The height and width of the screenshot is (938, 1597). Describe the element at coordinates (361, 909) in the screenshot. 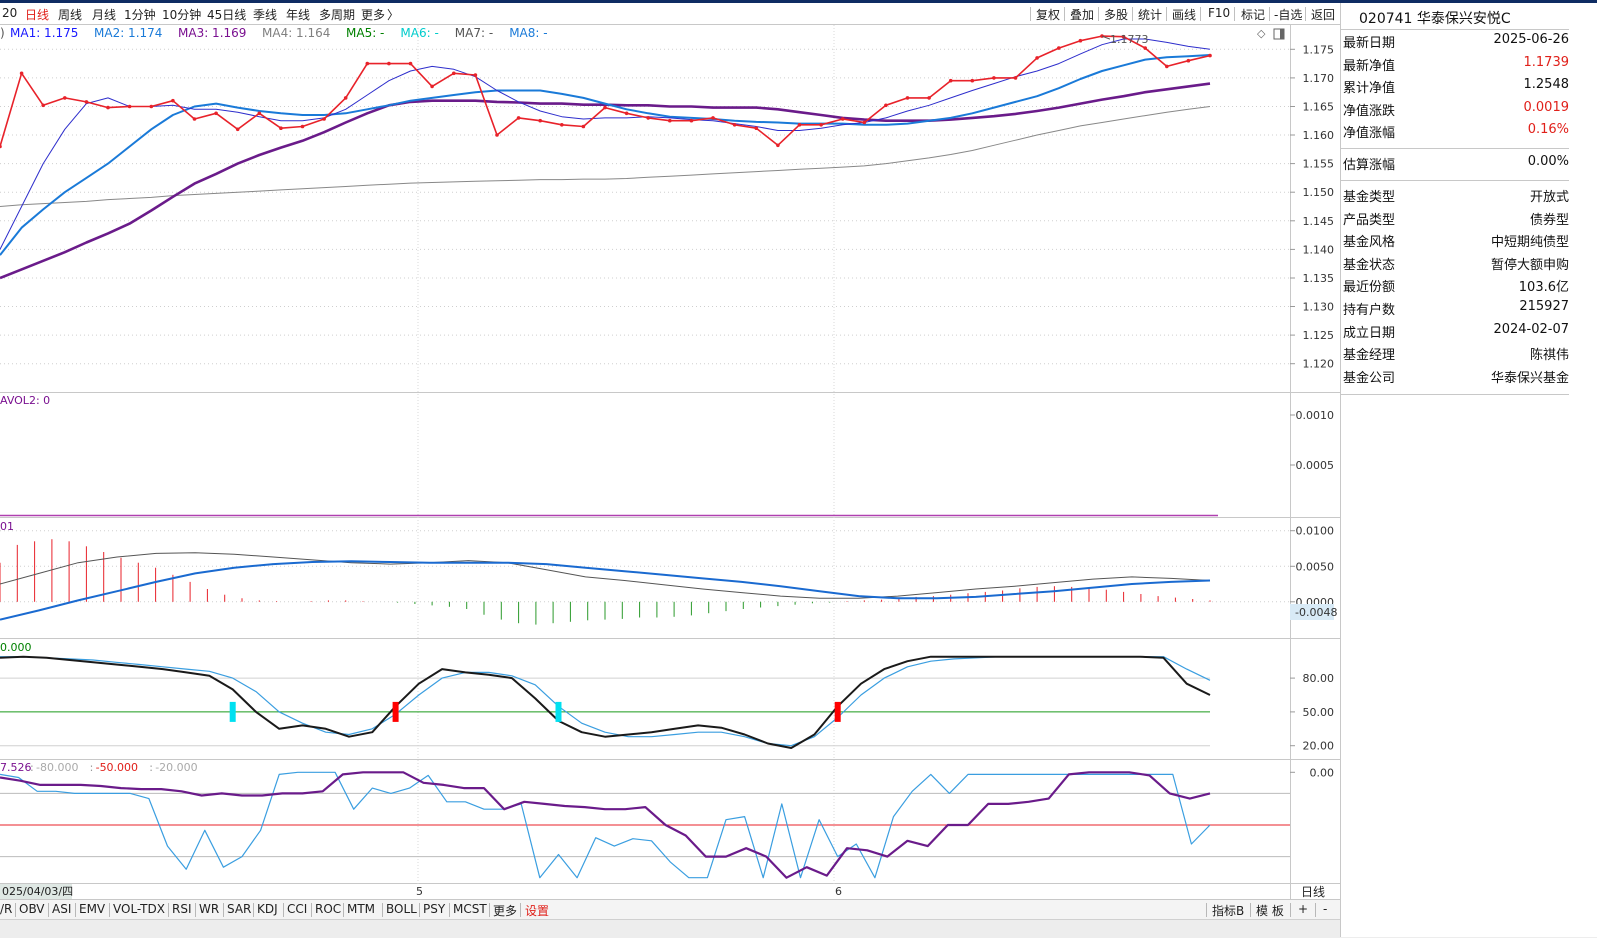

I see `tab-mtm: MTM` at that location.